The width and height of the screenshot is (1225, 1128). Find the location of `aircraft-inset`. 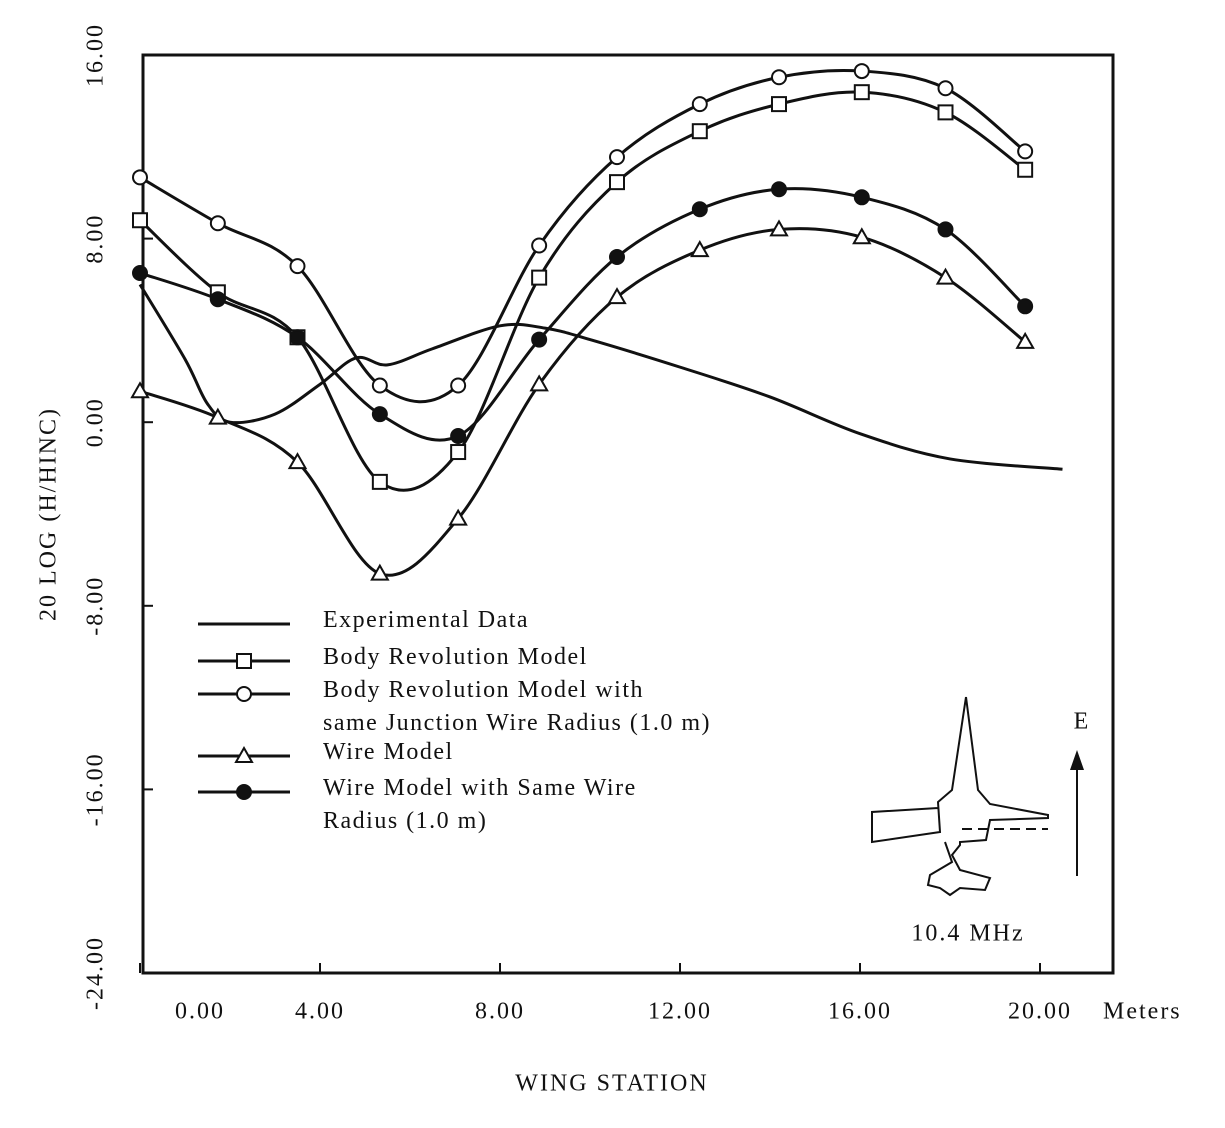

aircraft-inset is located at coordinates (960, 796).